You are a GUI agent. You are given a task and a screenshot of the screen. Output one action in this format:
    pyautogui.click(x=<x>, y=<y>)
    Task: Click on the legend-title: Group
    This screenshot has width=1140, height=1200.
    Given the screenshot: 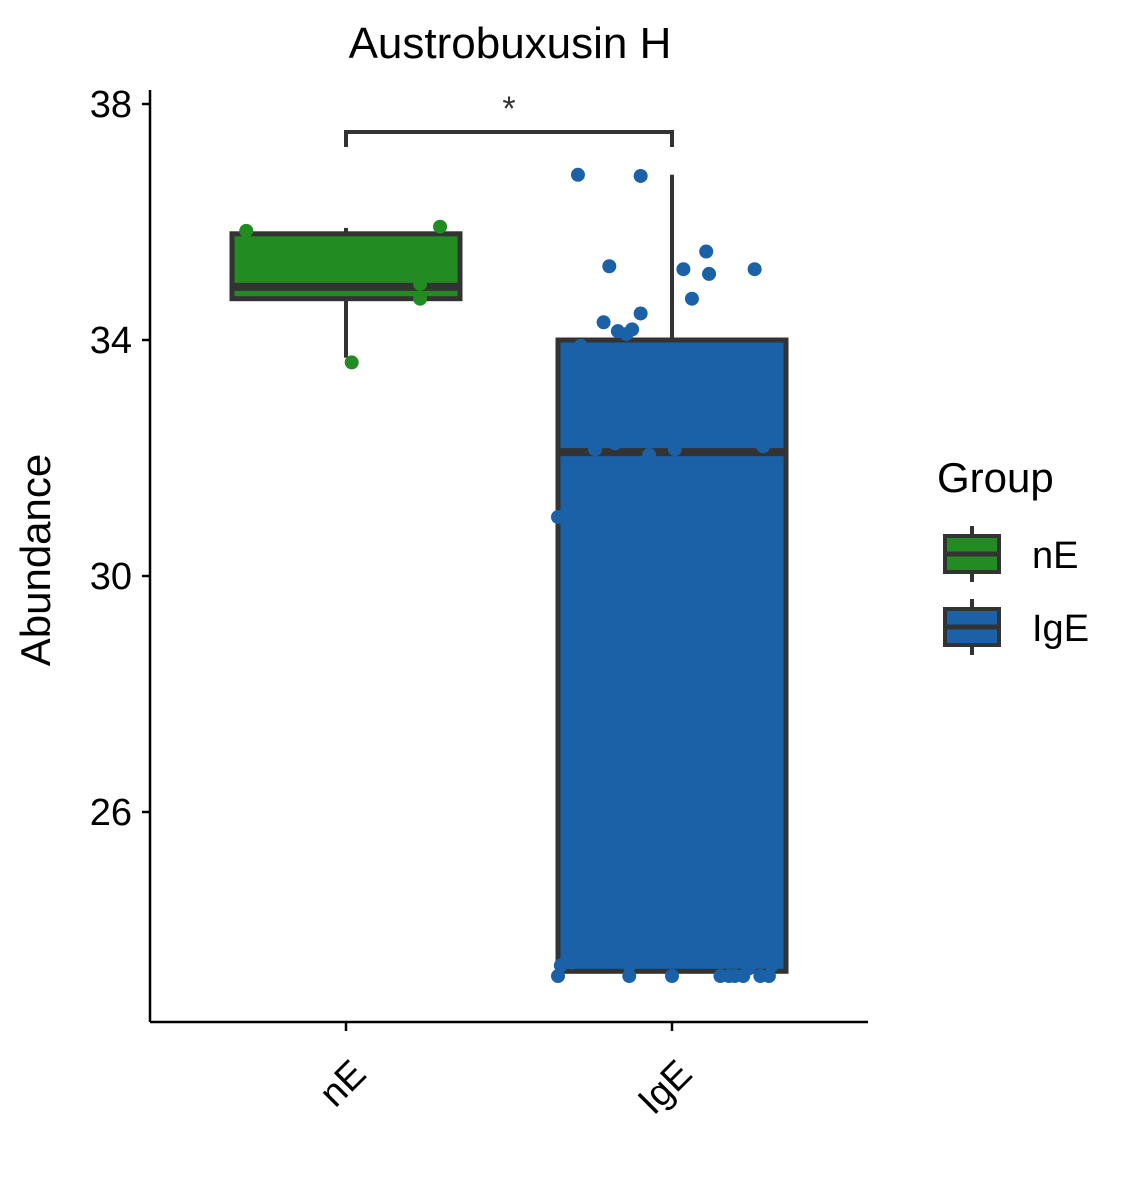 What is the action you would take?
    pyautogui.click(x=995, y=477)
    